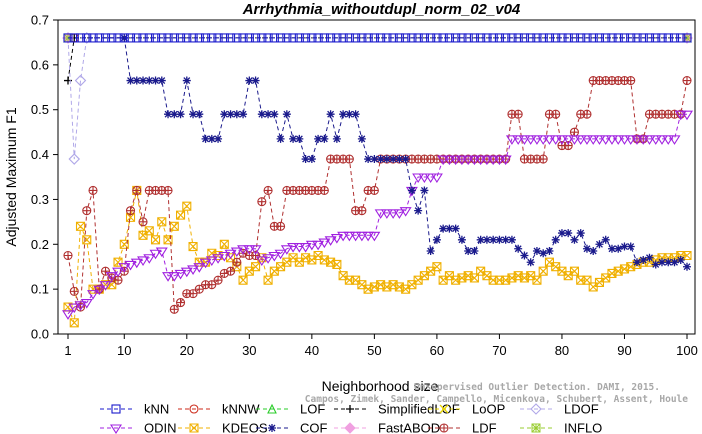  What do you see at coordinates (194, 409) in the screenshot?
I see `legend-marker-knnw` at bounding box center [194, 409].